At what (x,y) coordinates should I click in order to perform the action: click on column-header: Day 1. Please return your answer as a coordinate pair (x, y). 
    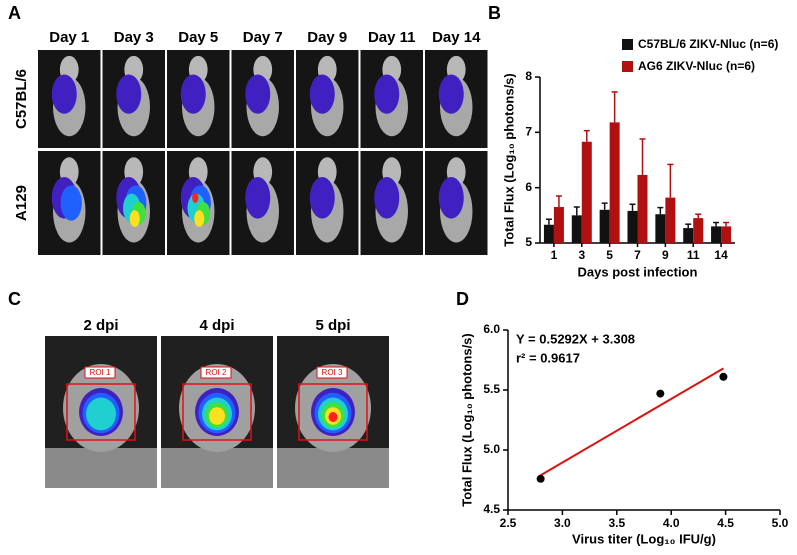
    Looking at the image, I should click on (69, 37).